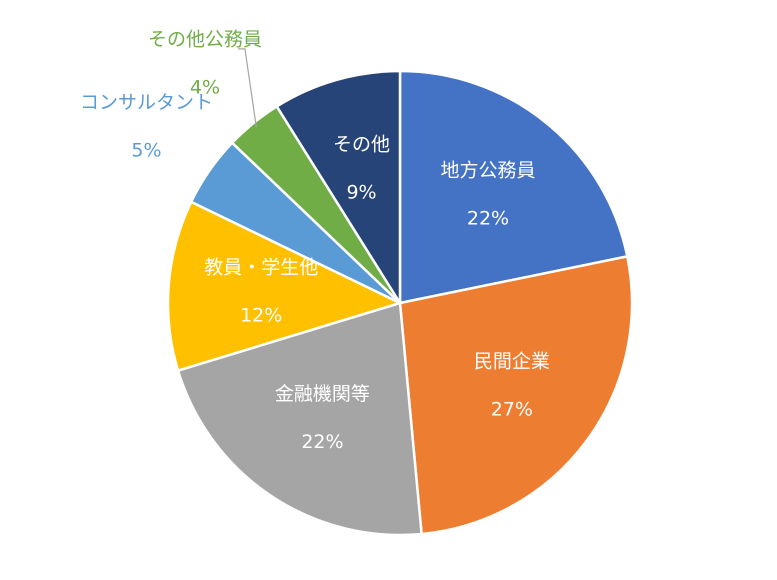  Describe the element at coordinates (322, 394) in the screenshot. I see `slice-label: 金融機関等` at that location.